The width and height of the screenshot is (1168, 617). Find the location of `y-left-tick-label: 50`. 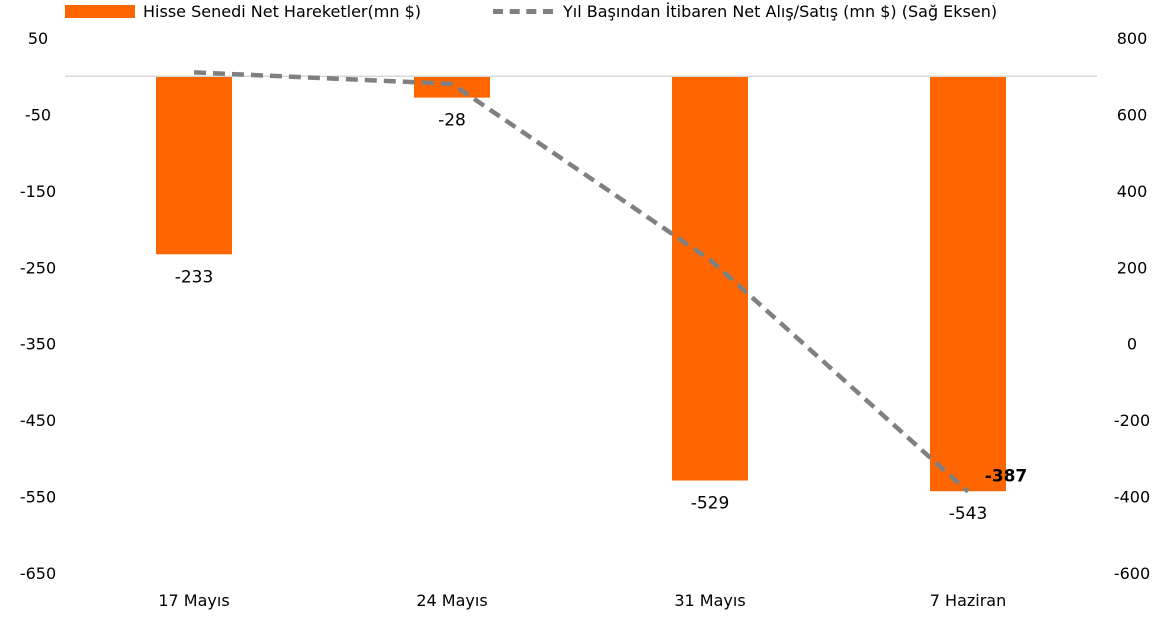

y-left-tick-label: 50 is located at coordinates (38, 38).